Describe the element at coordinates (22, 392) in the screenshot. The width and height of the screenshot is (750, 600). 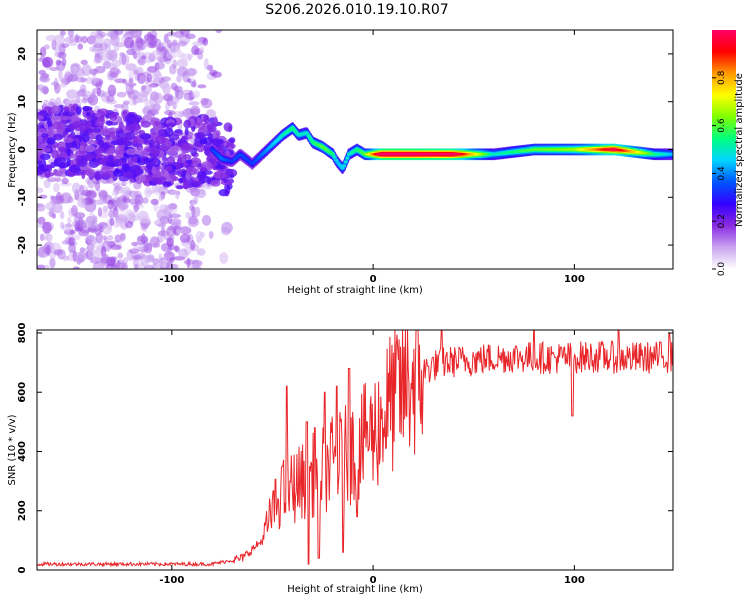
I see `y-tick-label: 600` at that location.